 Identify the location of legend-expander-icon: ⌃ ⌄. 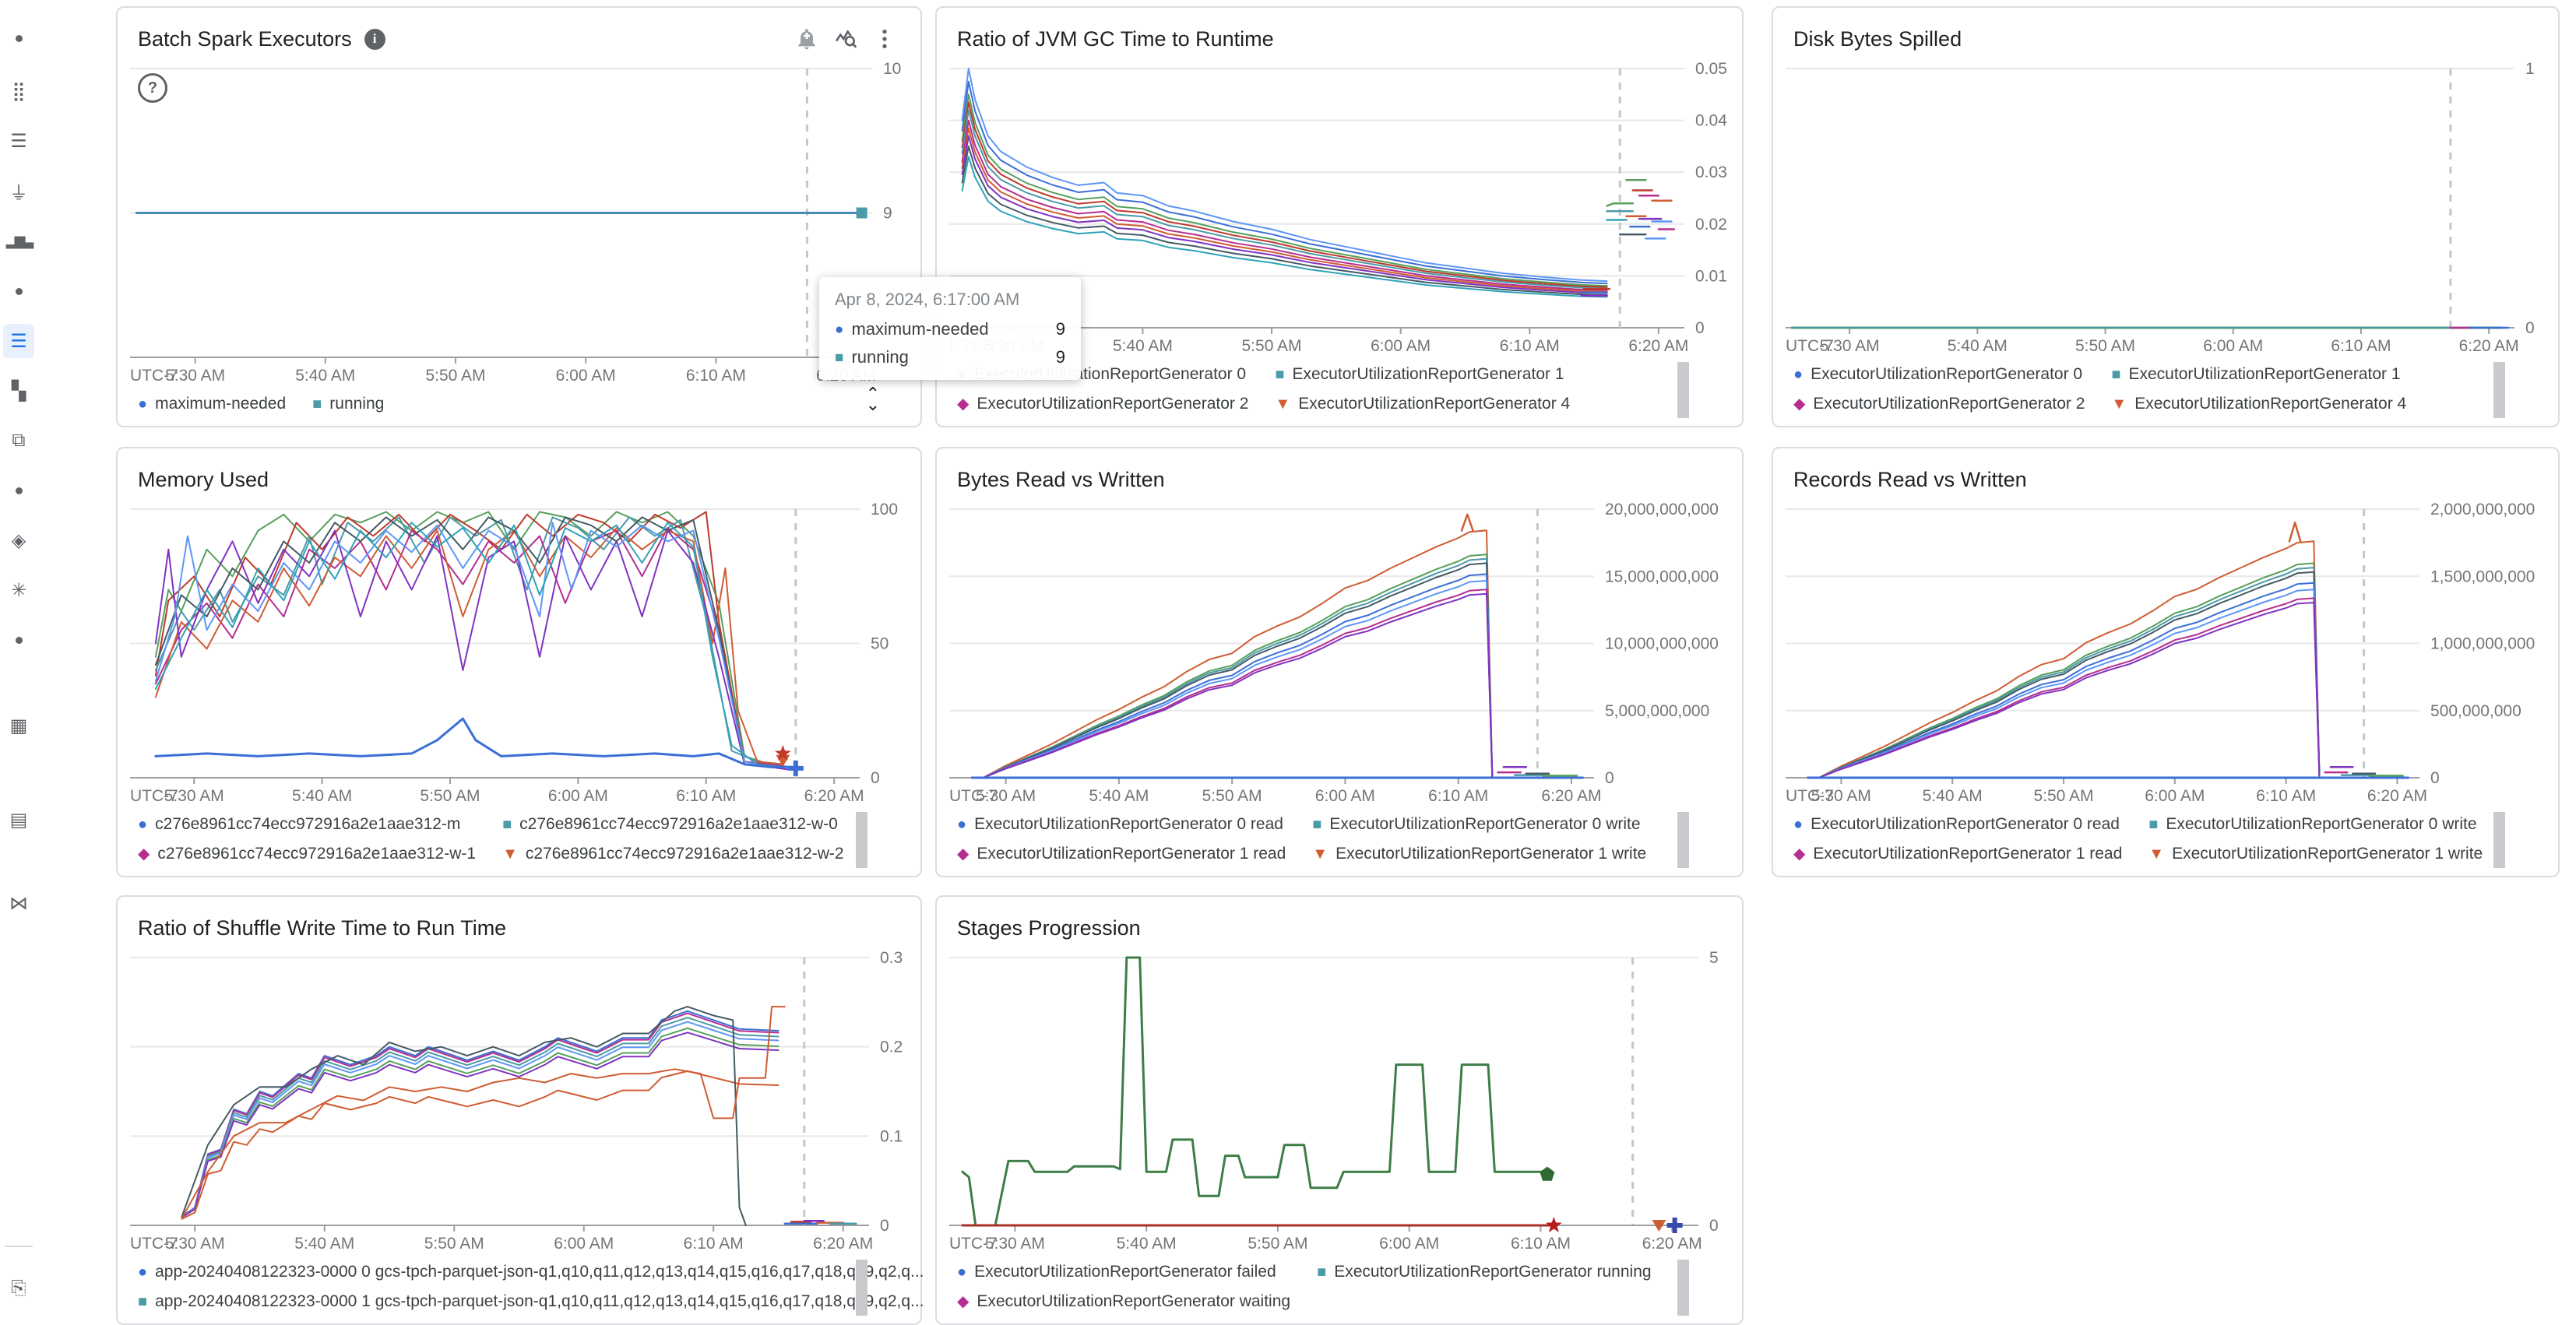
(872, 399).